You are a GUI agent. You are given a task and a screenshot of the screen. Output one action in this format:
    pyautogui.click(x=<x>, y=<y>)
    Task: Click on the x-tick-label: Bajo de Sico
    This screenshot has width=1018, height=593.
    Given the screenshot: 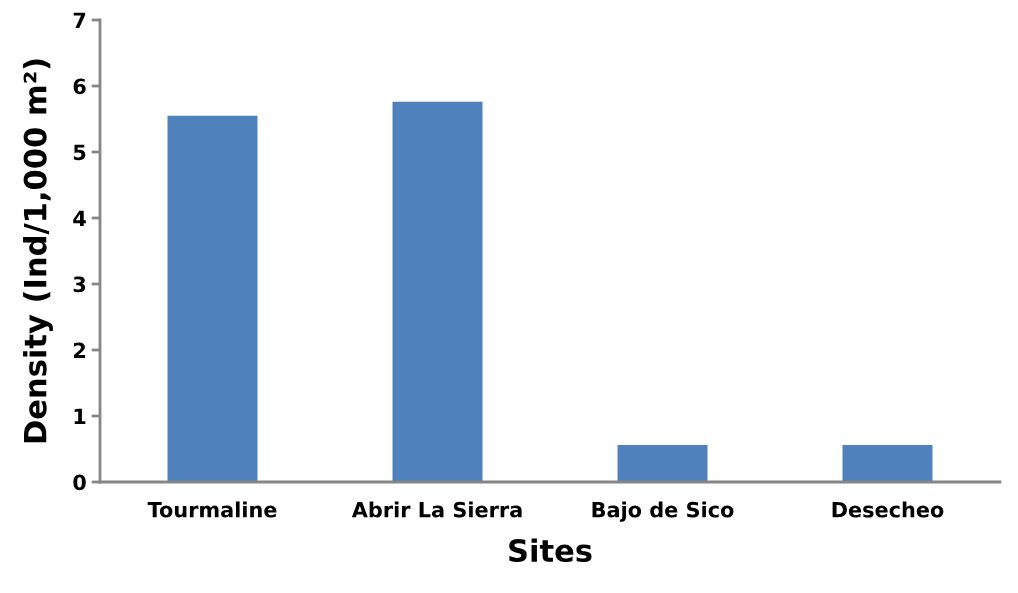 What is the action you would take?
    pyautogui.click(x=663, y=511)
    